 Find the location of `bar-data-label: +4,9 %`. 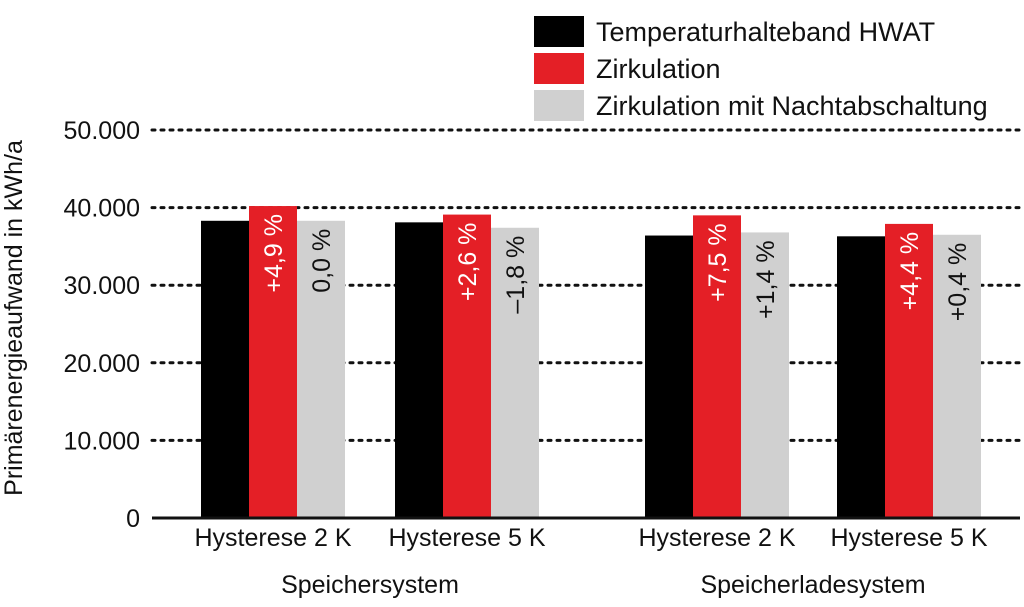

bar-data-label: +4,9 % is located at coordinates (274, 253).